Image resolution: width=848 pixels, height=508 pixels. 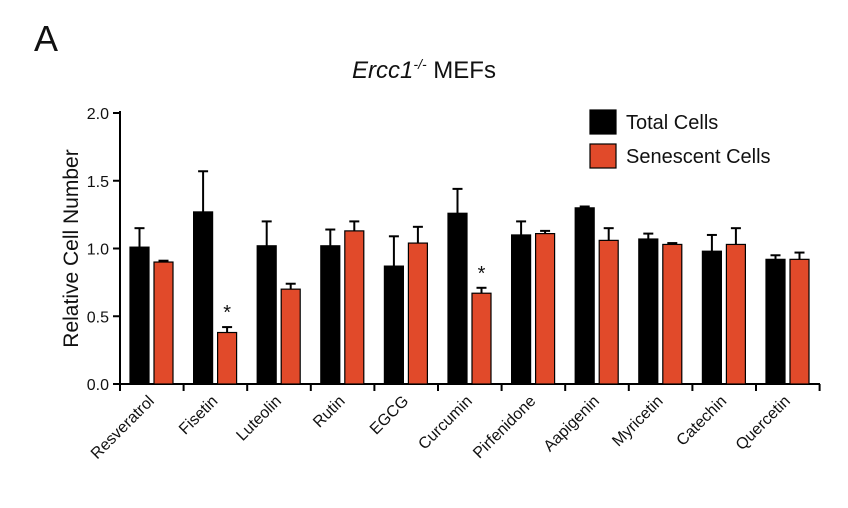 I want to click on y-tick-label: 1.5, so click(x=98, y=182).